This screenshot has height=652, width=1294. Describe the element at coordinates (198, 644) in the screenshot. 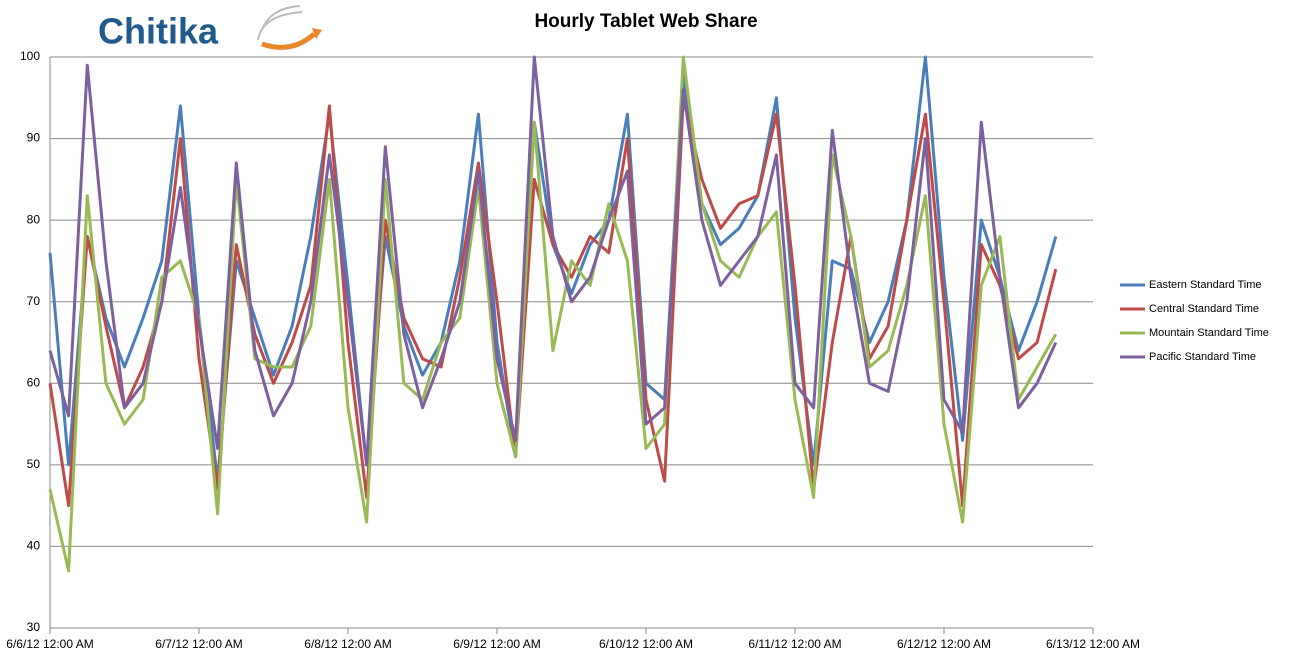

I see `x-tick-label: 6/7/12 12:00 AM` at that location.